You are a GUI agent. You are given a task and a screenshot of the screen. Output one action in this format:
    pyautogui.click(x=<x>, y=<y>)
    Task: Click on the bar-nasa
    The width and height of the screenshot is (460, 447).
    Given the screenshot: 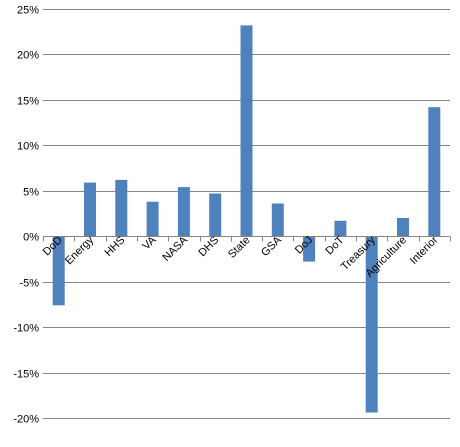 What is the action you would take?
    pyautogui.click(x=183, y=212)
    